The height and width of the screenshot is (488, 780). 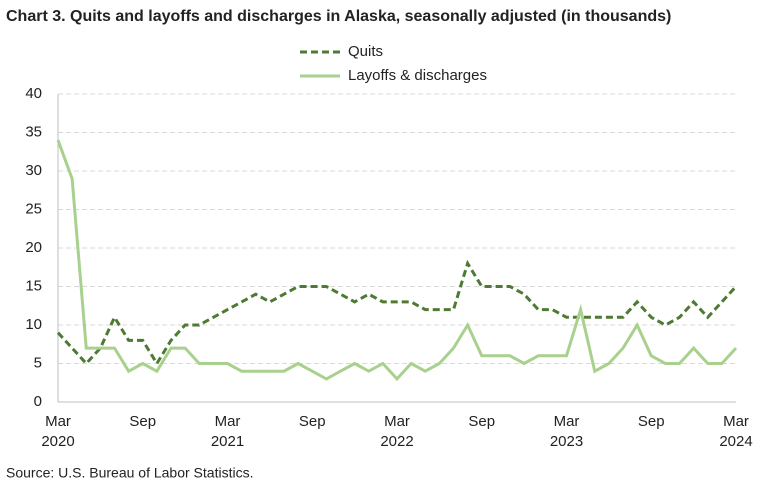 What do you see at coordinates (33, 93) in the screenshot?
I see `y-tick-label: 40` at bounding box center [33, 93].